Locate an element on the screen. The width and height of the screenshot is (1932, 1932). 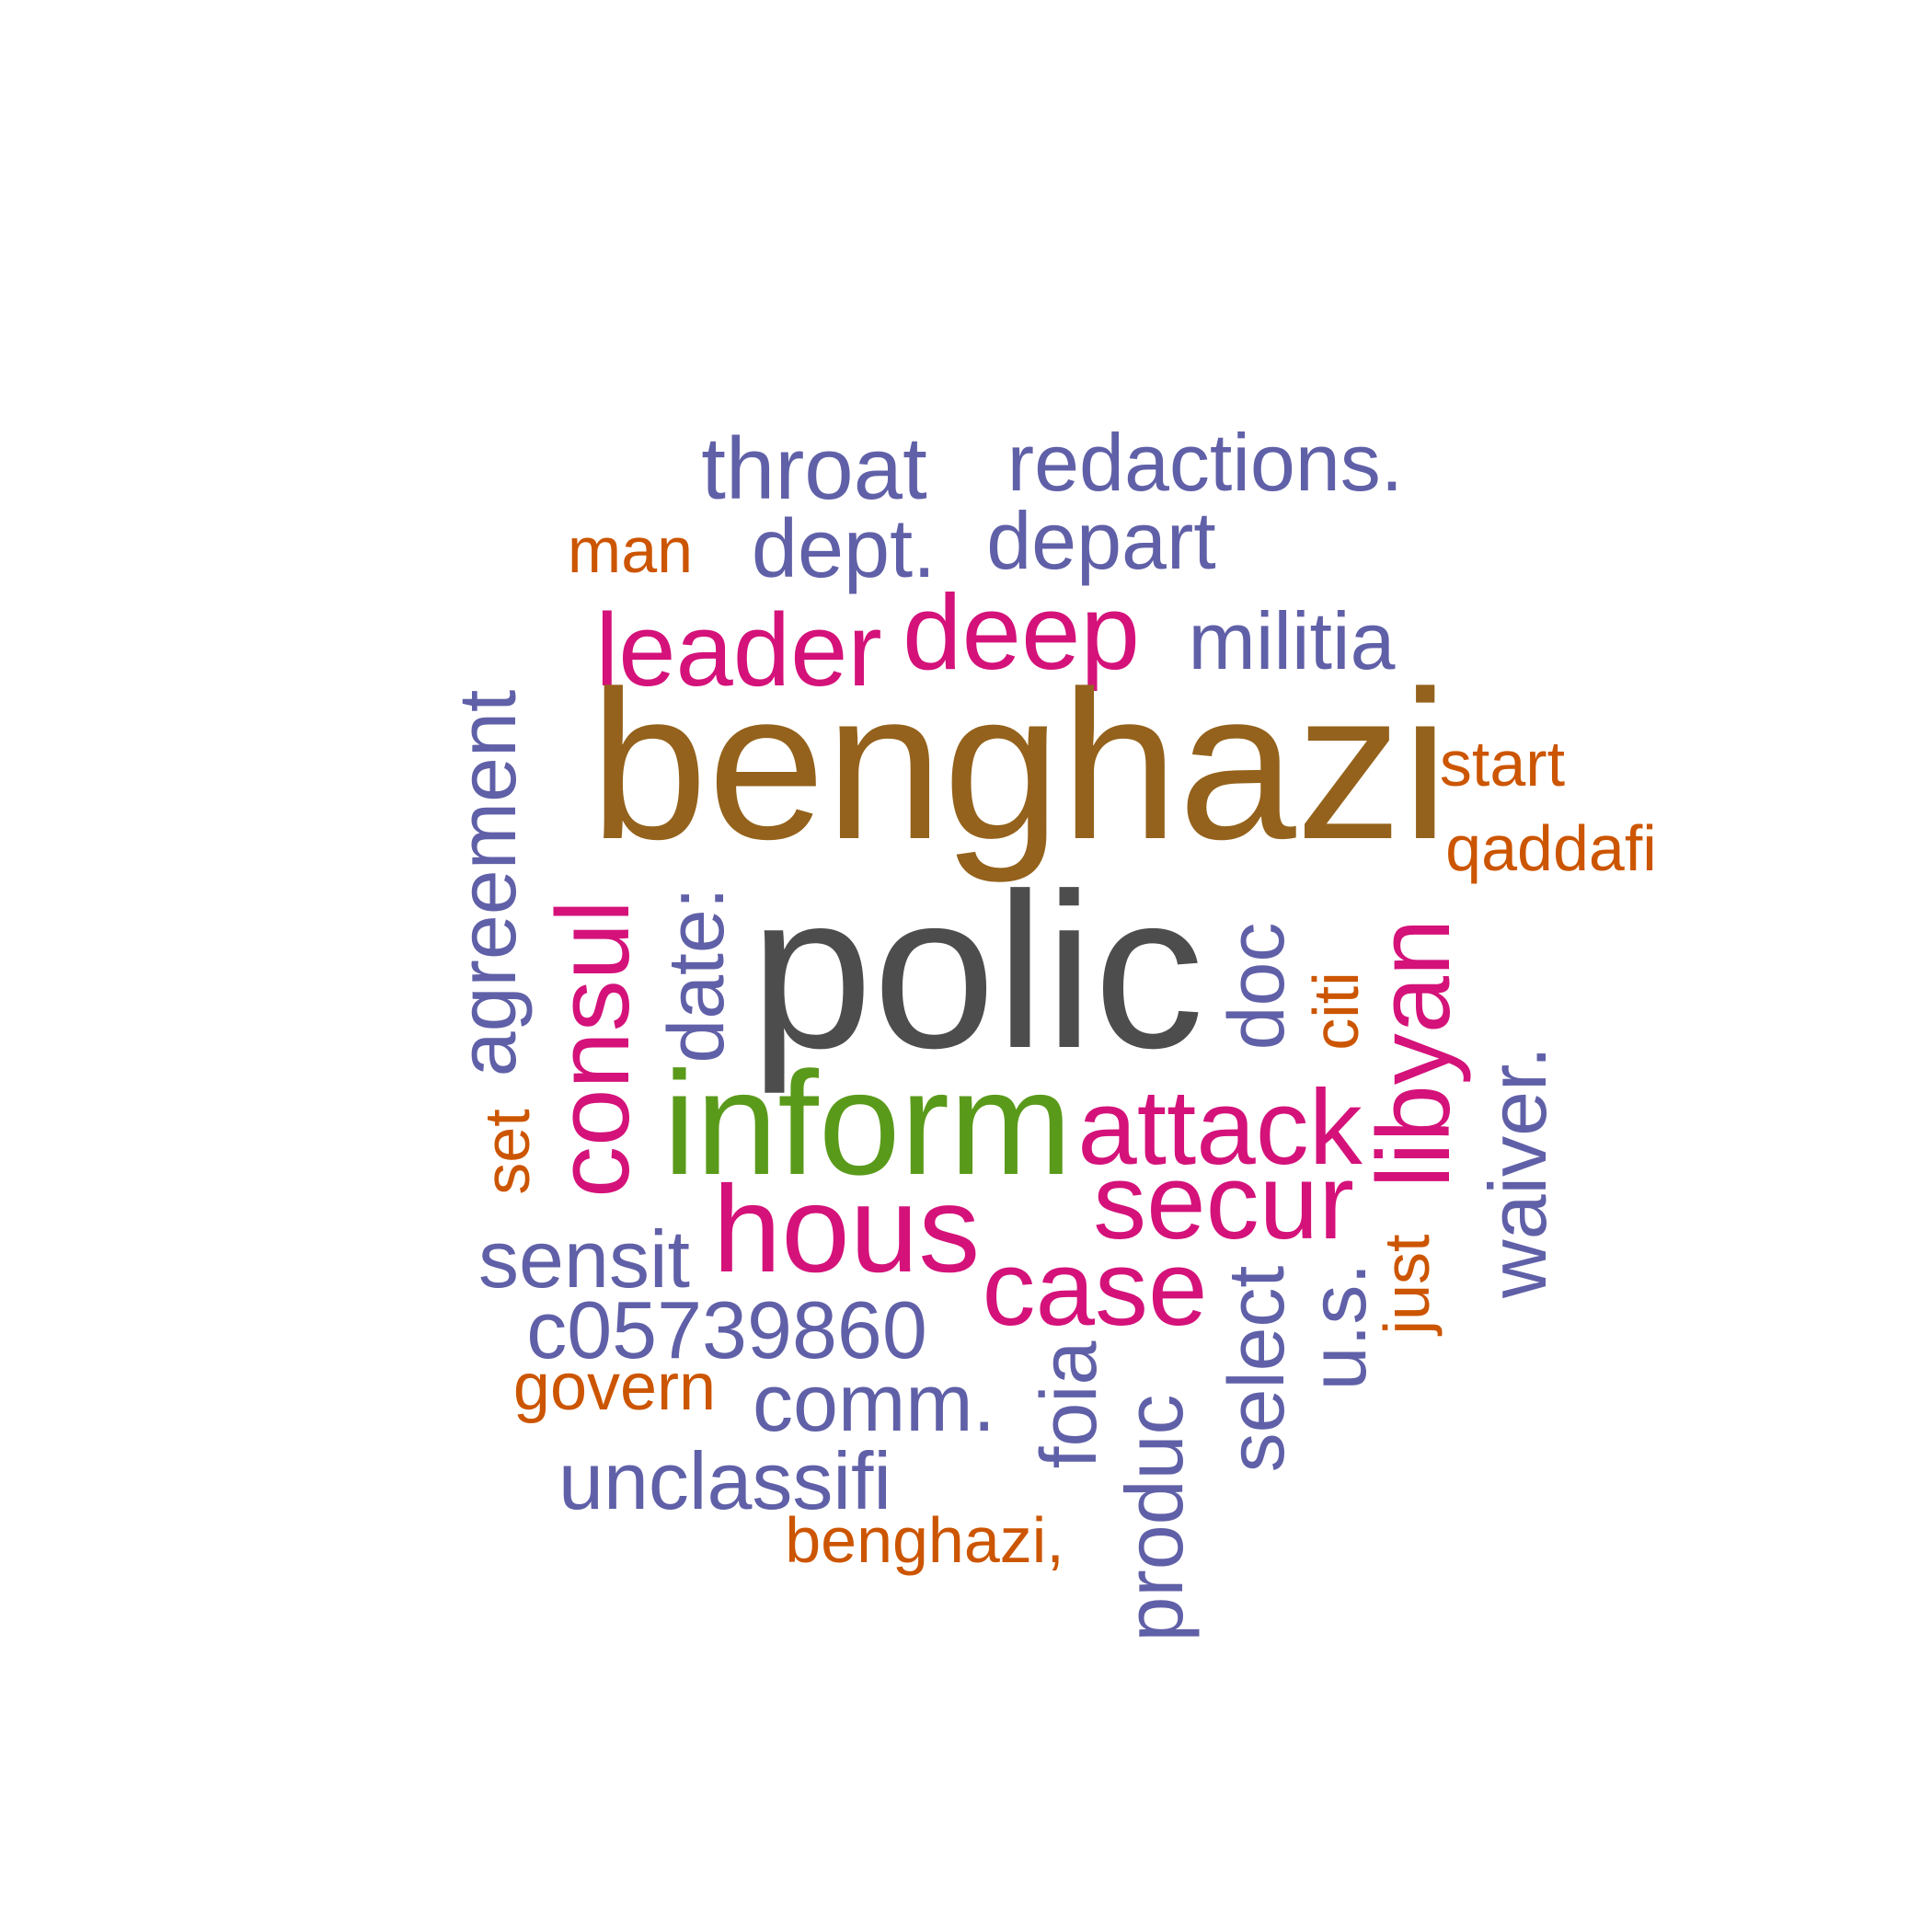
word-depart: depart is located at coordinates (1101, 540).